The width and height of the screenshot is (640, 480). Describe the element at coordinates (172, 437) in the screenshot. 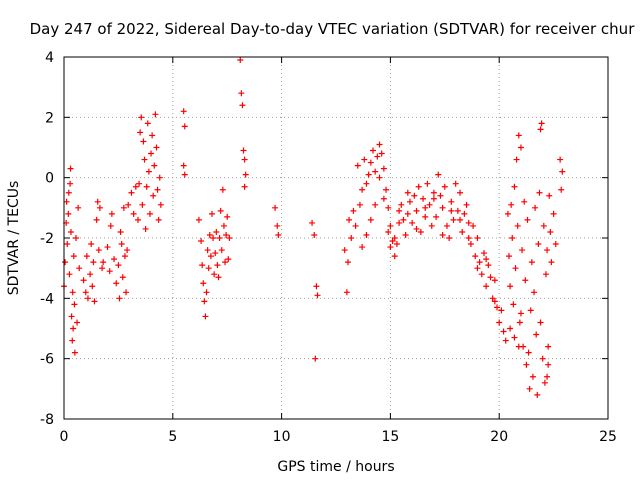

I see `x-tick-label: 5` at that location.